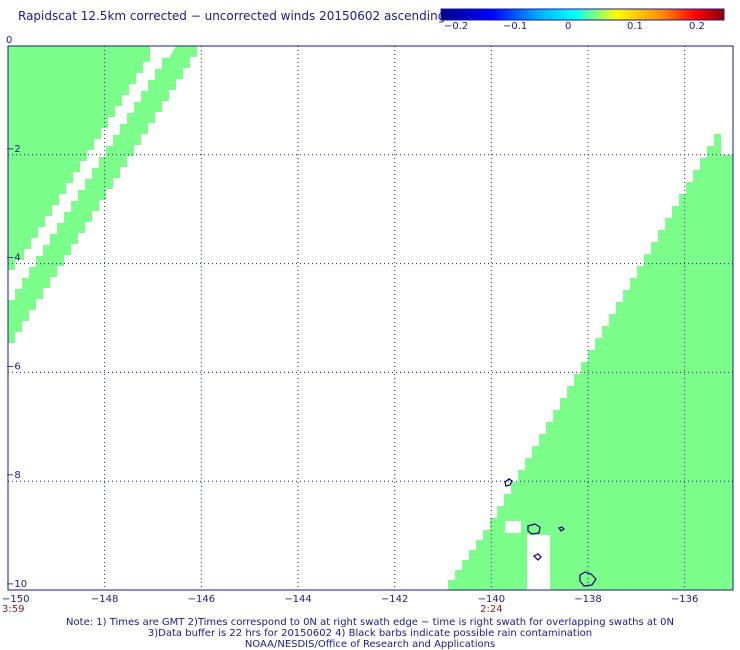 Image resolution: width=740 pixels, height=650 pixels. I want to click on longitude-tick-label: −140, so click(491, 599).